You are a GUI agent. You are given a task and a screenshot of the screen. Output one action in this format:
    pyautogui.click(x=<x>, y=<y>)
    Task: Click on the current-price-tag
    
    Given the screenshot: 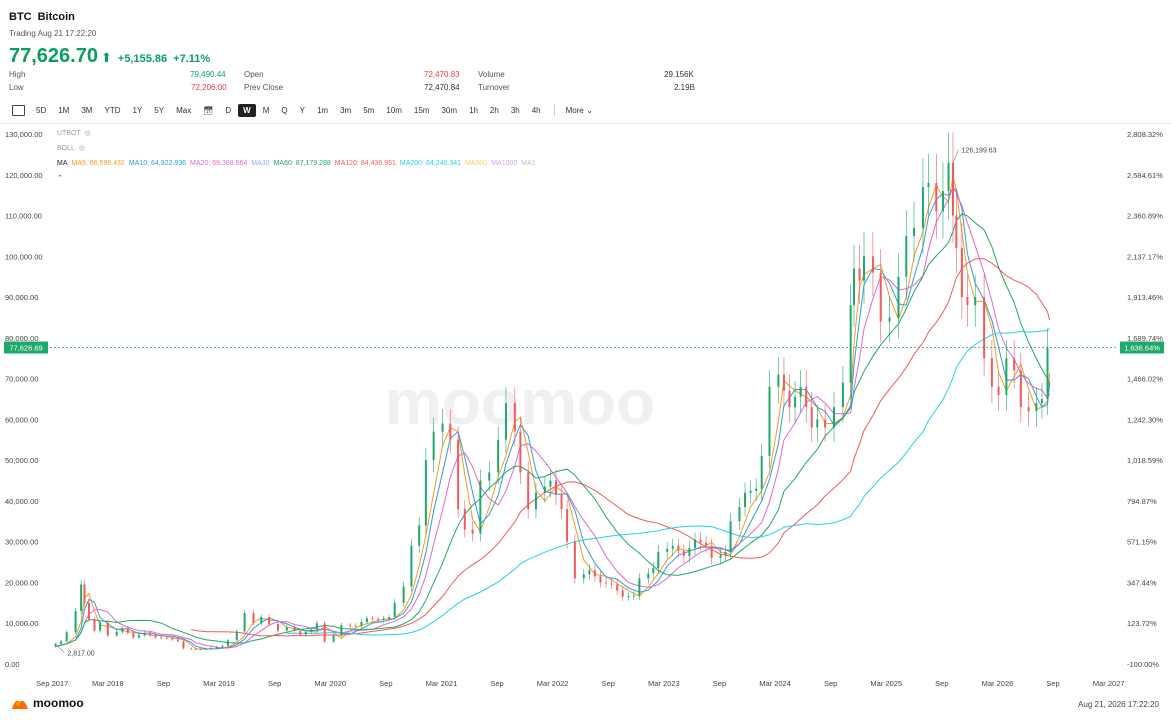 What is the action you would take?
    pyautogui.click(x=26, y=347)
    